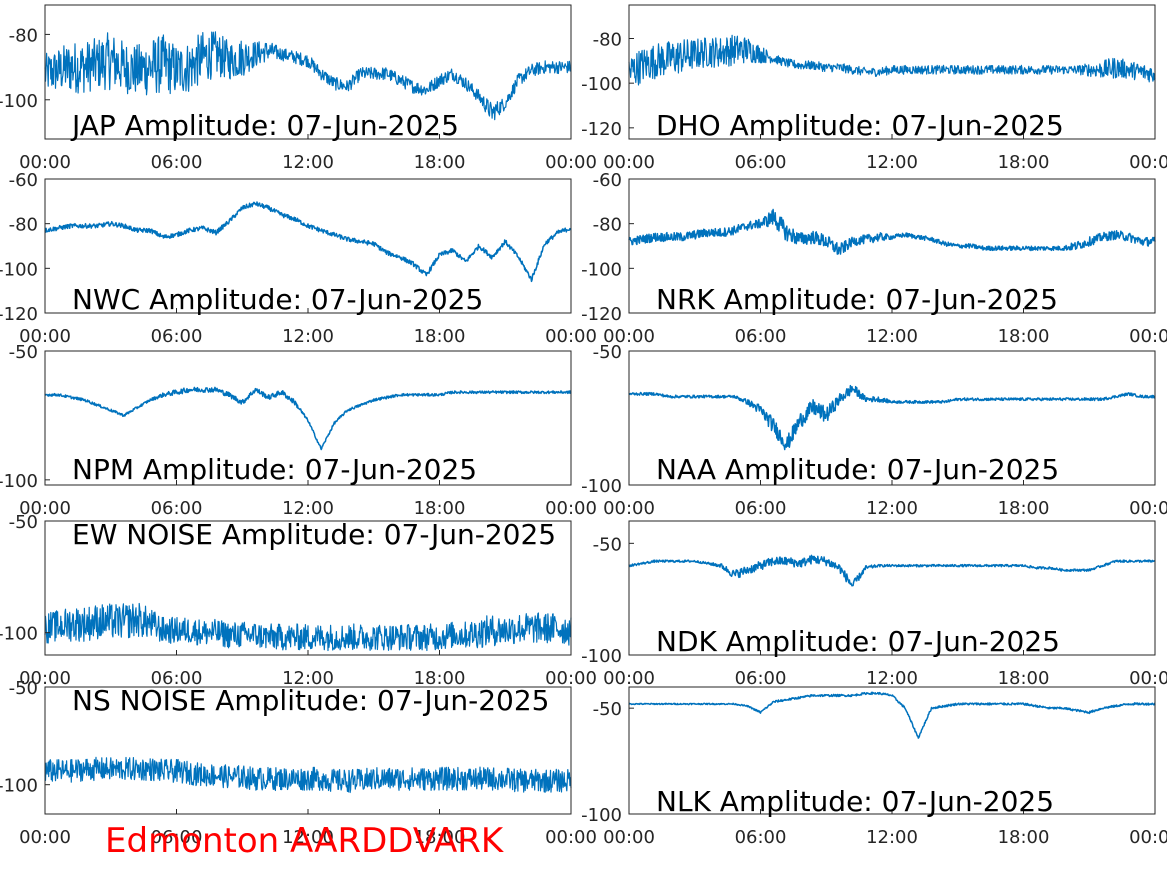  I want to click on site-label: Edmonton AARDDVARK, so click(305, 841).